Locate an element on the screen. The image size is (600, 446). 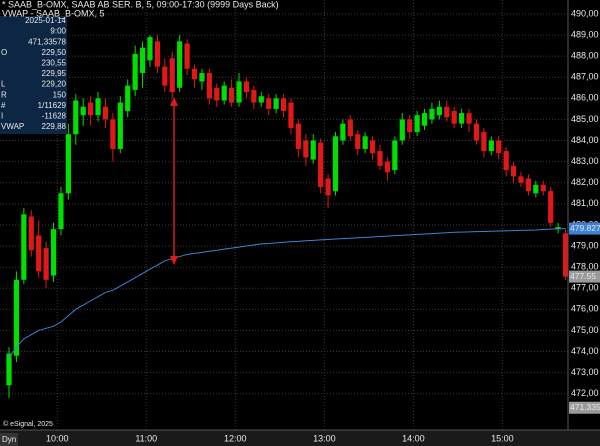
x-tick-label: 13:00 is located at coordinates (324, 438).